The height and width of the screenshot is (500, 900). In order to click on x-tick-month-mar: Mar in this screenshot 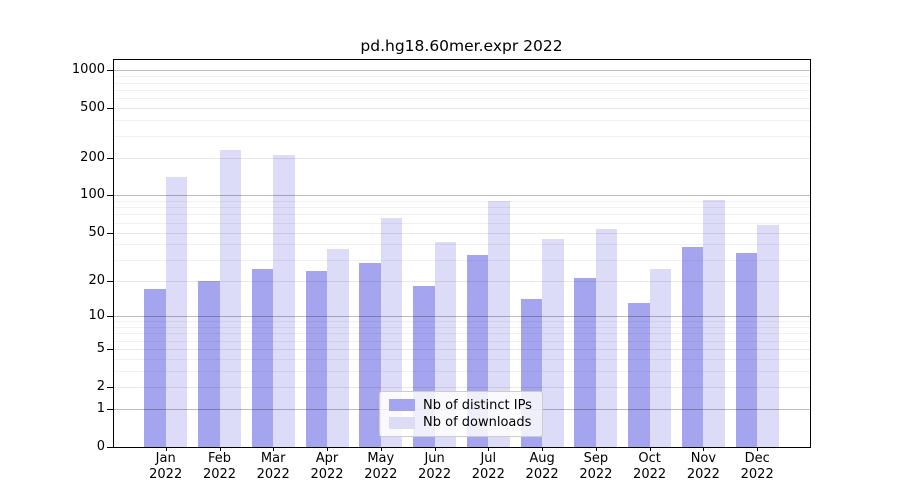, I will do `click(273, 458)`.